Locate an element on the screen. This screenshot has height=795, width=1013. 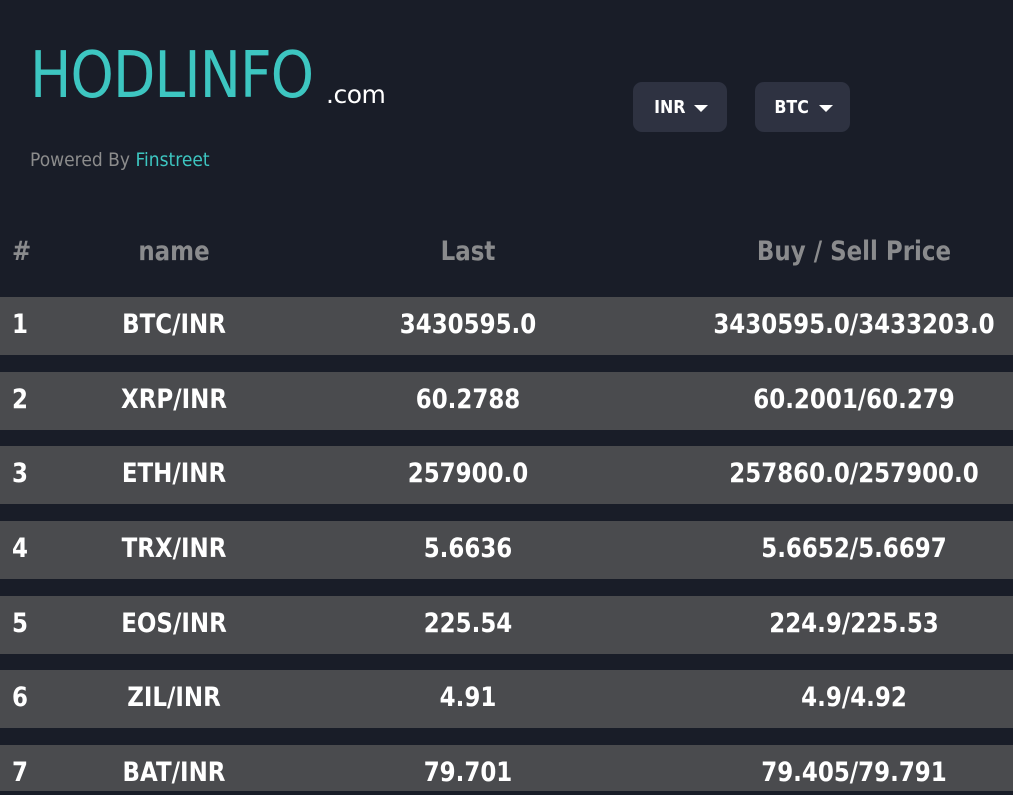
row-last-price: 4.91 is located at coordinates (468, 697).